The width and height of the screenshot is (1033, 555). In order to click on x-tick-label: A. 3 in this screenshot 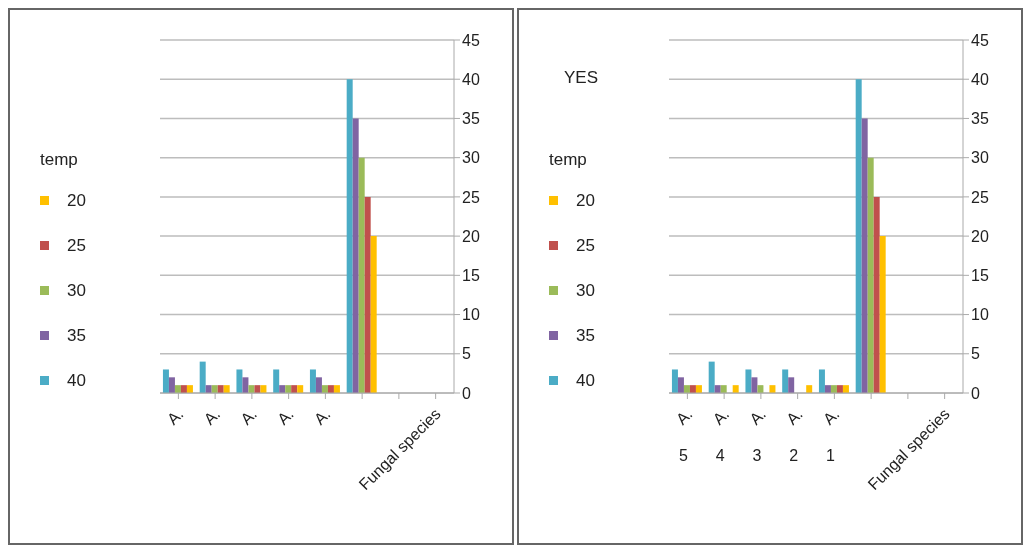, I will do `click(757, 434)`.